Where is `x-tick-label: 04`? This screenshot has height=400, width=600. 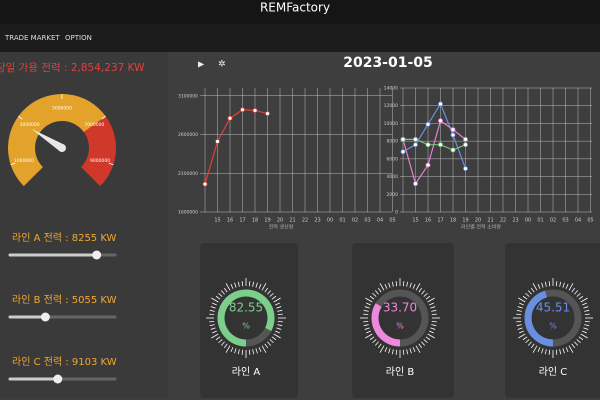
x-tick-label: 04 is located at coordinates (380, 221).